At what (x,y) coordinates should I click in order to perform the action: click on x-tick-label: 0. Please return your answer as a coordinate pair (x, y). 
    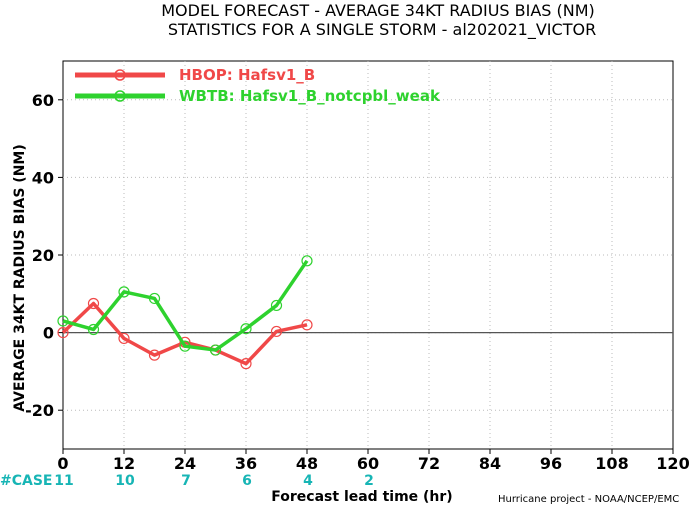
    Looking at the image, I should click on (62, 463).